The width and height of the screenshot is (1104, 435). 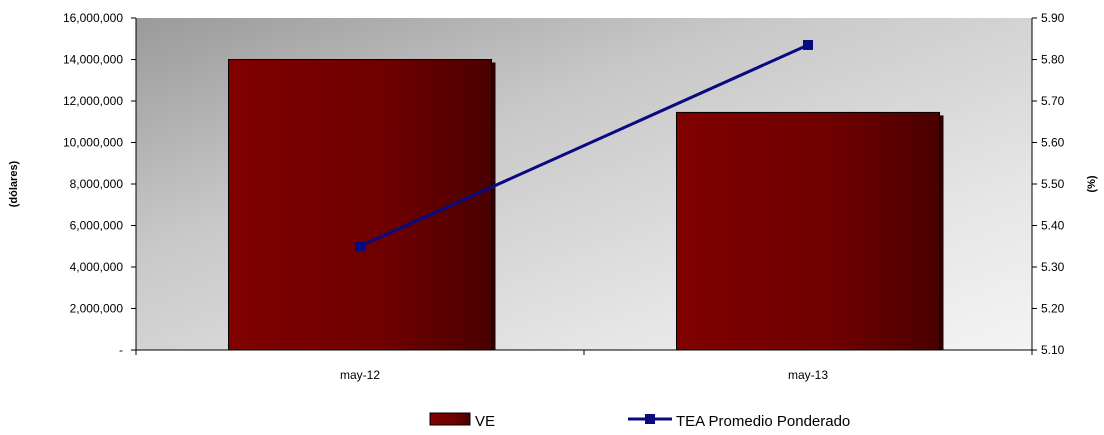 I want to click on right-tick-label: 5.70, so click(x=1053, y=101).